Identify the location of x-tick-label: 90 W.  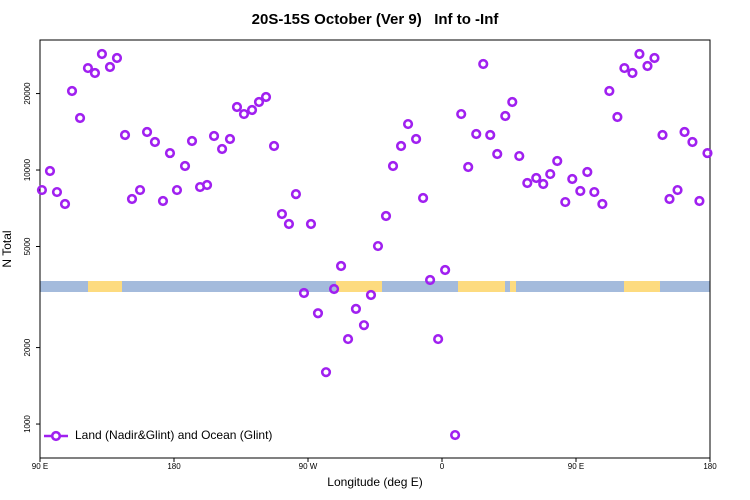
(308, 466).